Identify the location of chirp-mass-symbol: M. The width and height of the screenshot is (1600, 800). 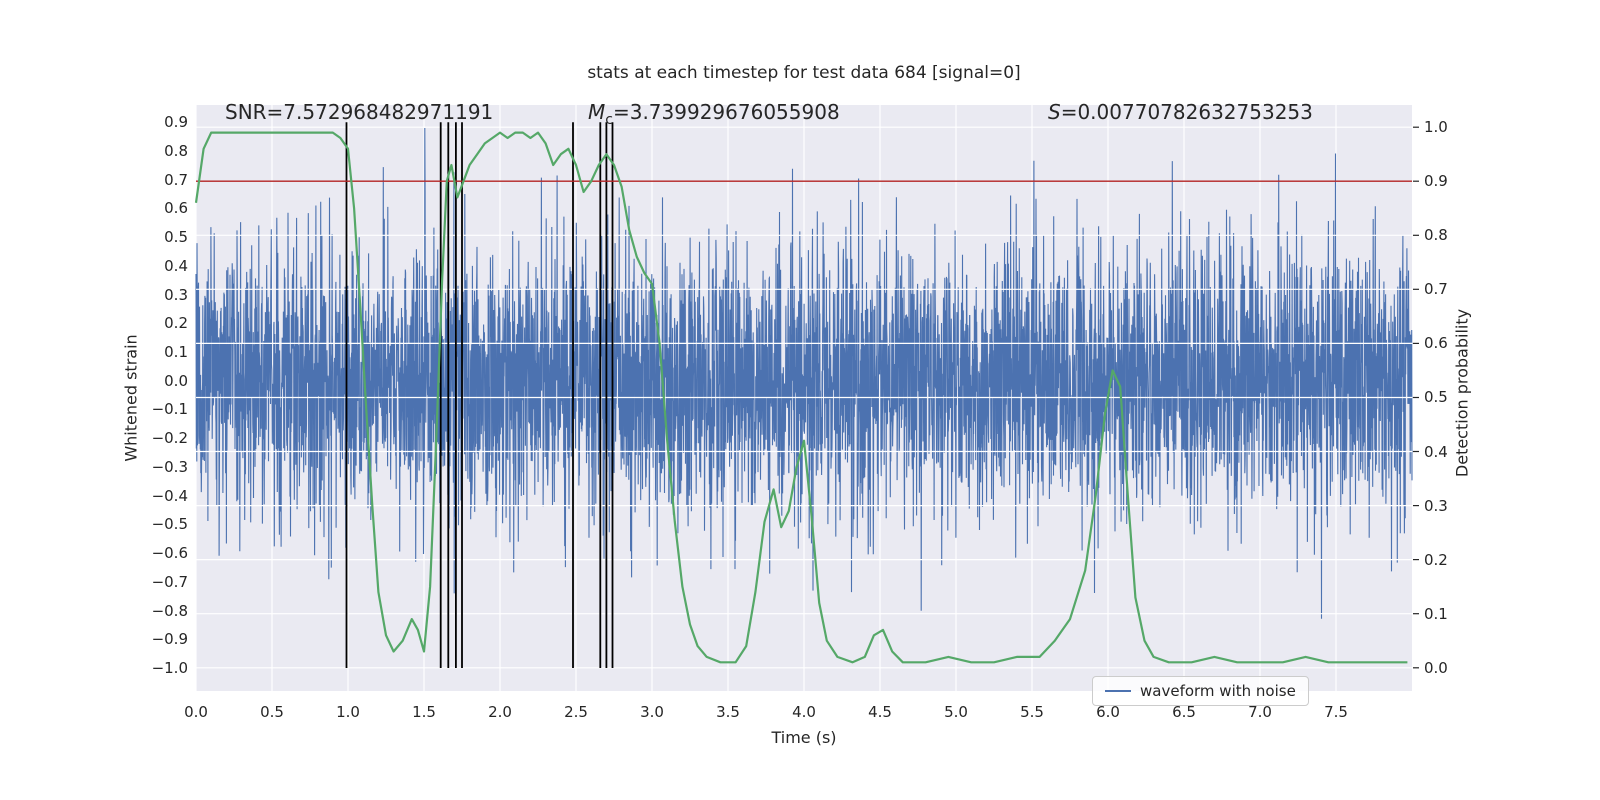
(597, 112).